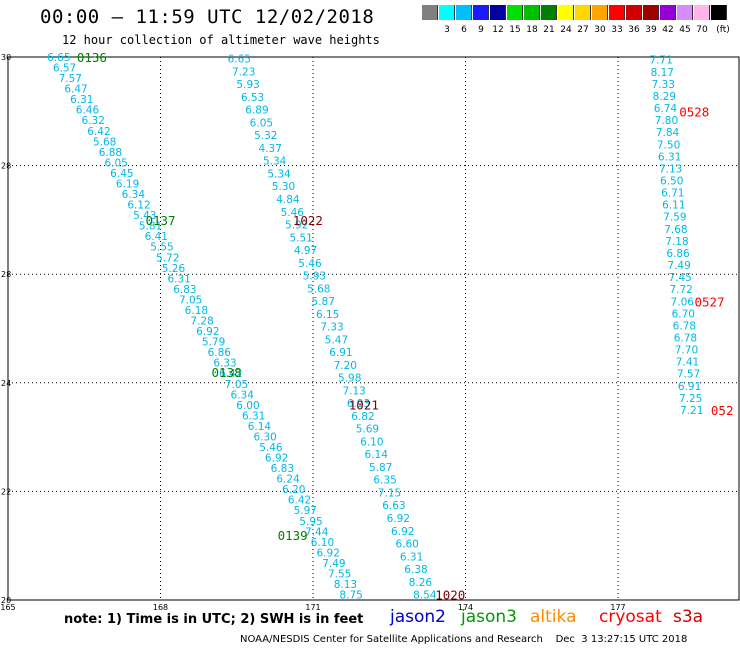  I want to click on scale-label: 6, so click(464, 30).